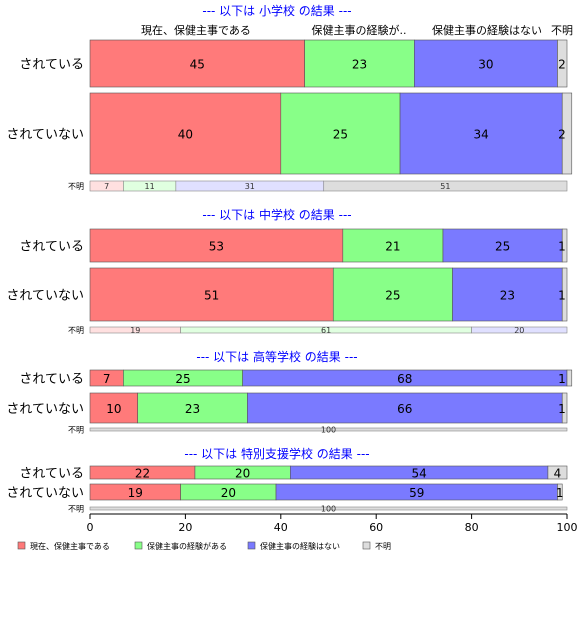 This screenshot has height=636, width=580. What do you see at coordinates (276, 453) in the screenshot?
I see `group-title: --- 以下は 特別支援学校 の結果 ---` at bounding box center [276, 453].